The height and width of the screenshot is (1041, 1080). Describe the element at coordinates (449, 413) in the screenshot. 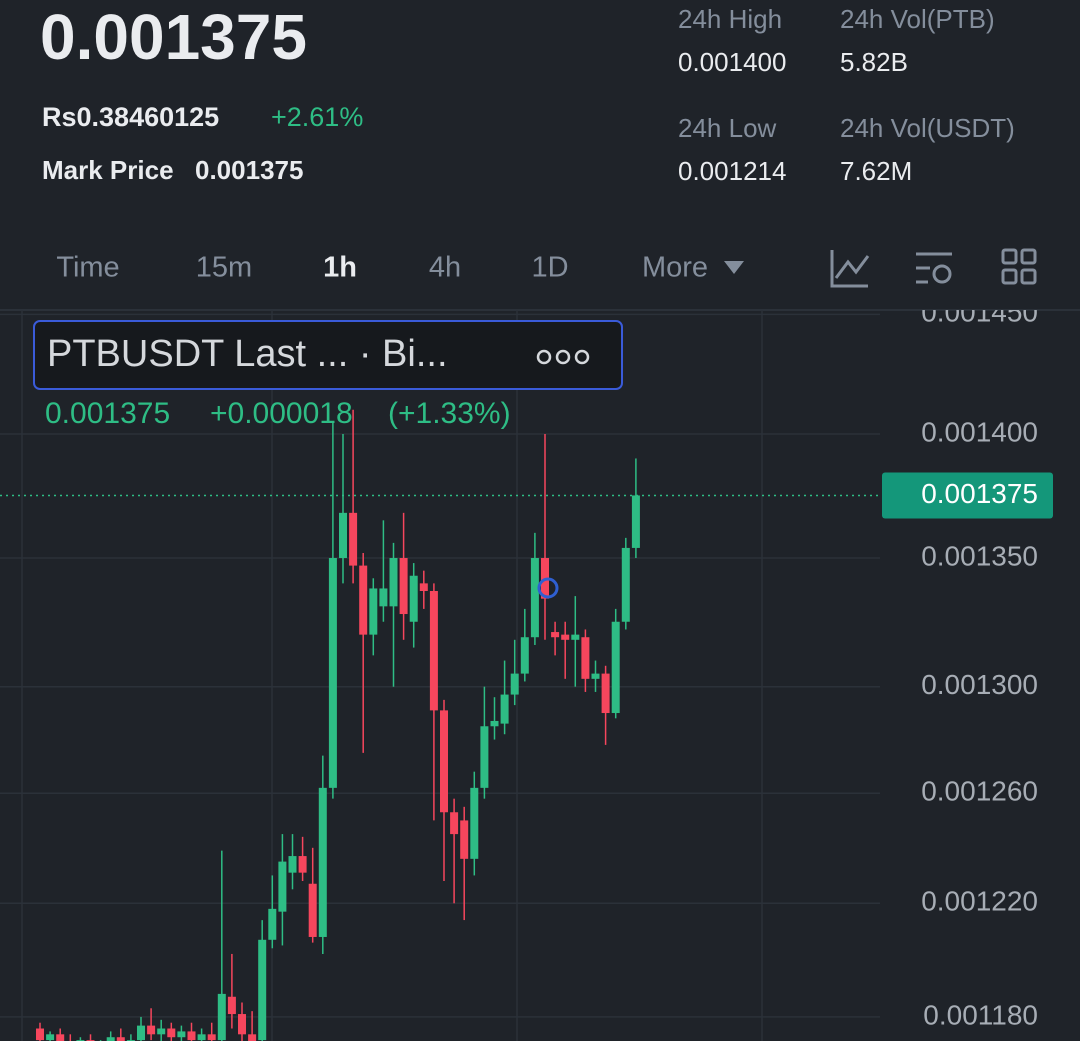

I see `readout-change-pct: (+1.33%)` at that location.